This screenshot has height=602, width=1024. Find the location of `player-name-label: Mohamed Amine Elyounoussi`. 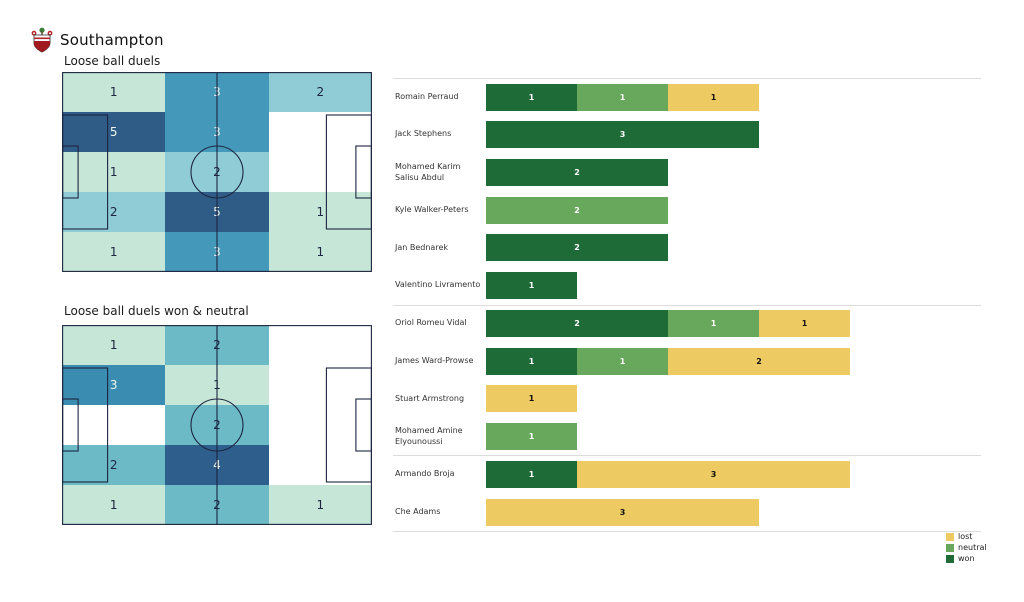

player-name-label: Mohamed Amine Elyounoussi is located at coordinates (429, 436).